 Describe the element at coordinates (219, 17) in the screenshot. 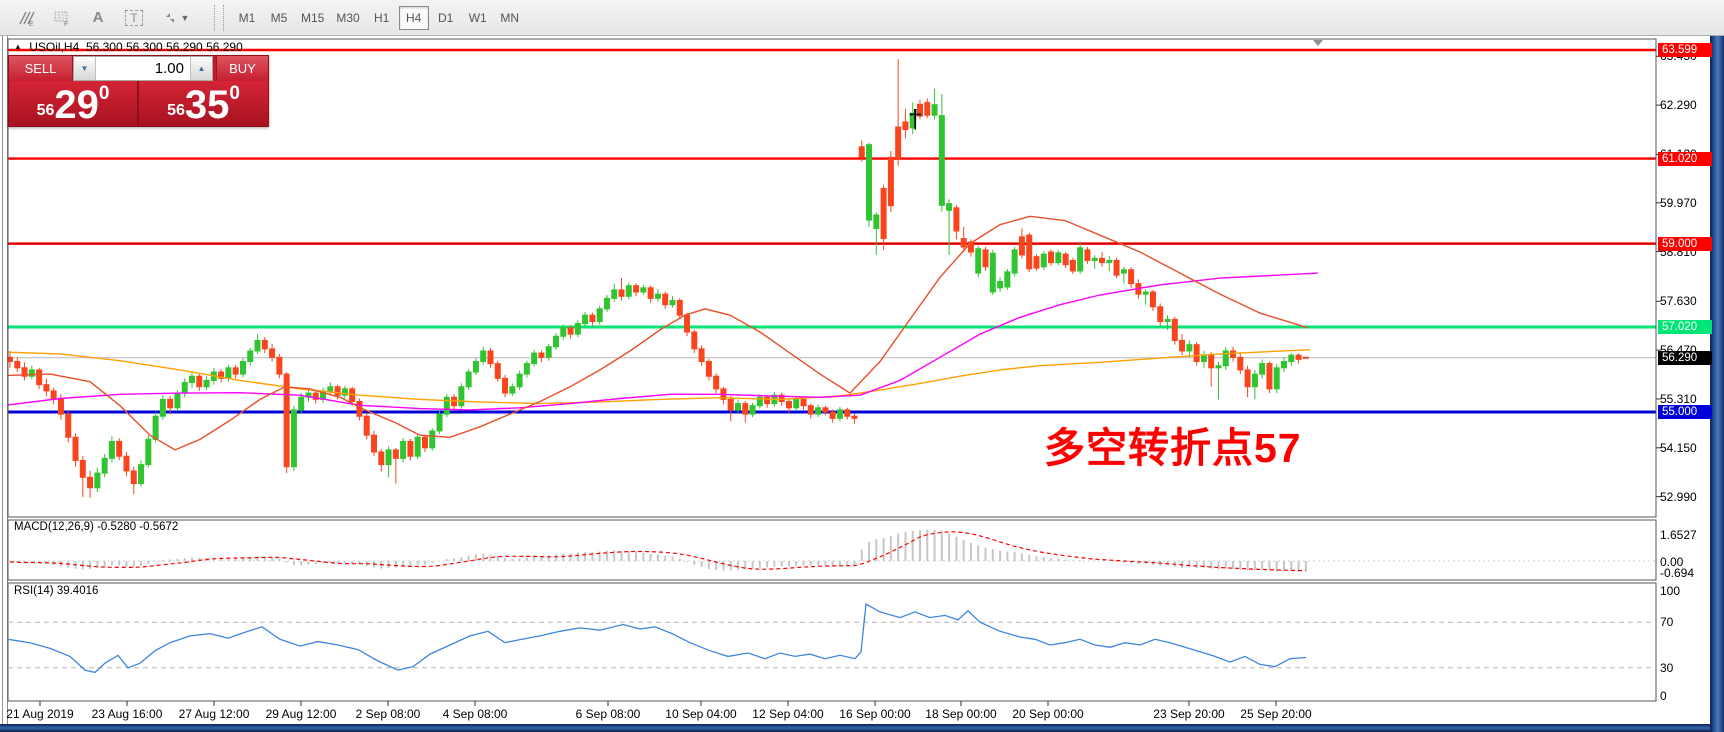

I see `toolbar-separator` at that location.